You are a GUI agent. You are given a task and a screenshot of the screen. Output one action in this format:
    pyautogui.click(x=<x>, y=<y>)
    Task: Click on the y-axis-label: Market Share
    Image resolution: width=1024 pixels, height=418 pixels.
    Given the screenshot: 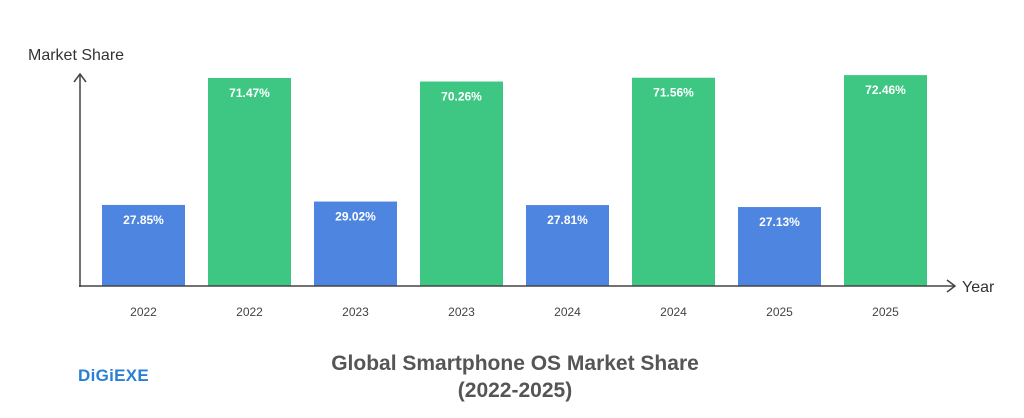 What is the action you would take?
    pyautogui.click(x=76, y=55)
    